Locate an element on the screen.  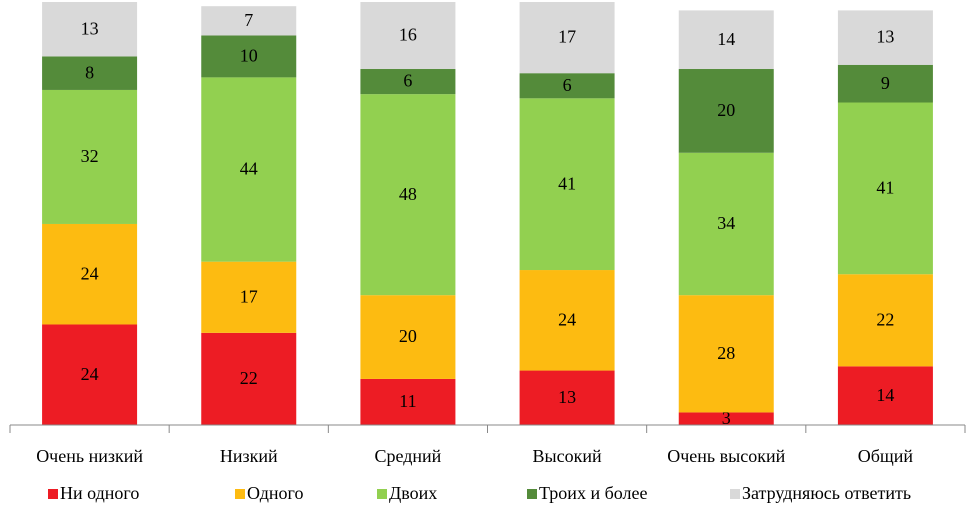
data-label: 44 is located at coordinates (249, 169).